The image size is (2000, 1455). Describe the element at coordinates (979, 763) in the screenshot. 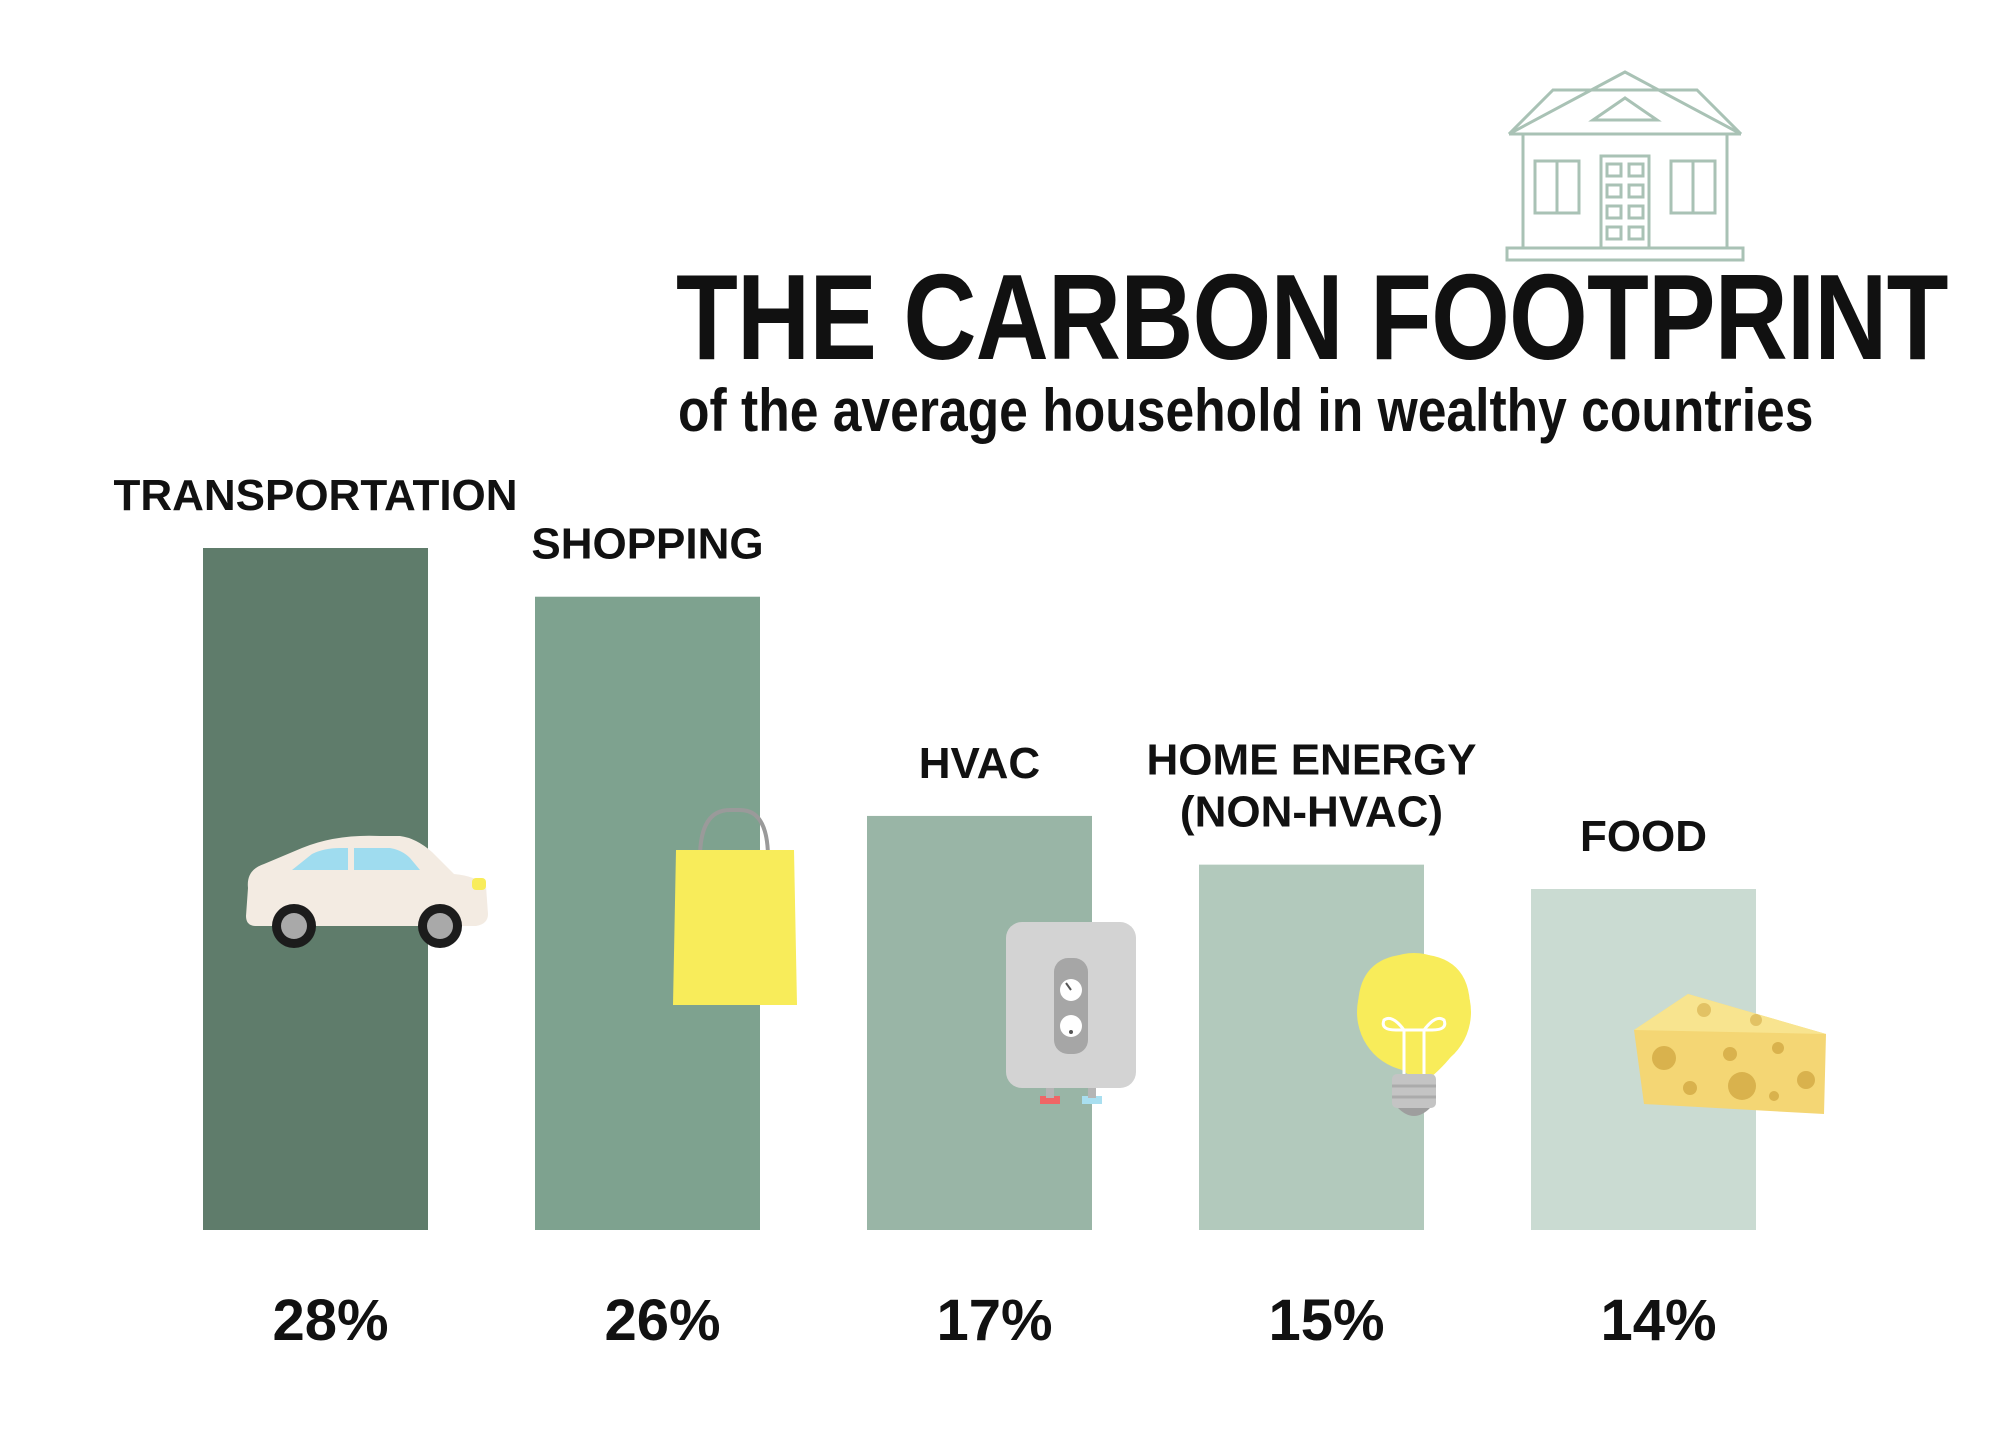

I see `category-label: HVAC` at that location.